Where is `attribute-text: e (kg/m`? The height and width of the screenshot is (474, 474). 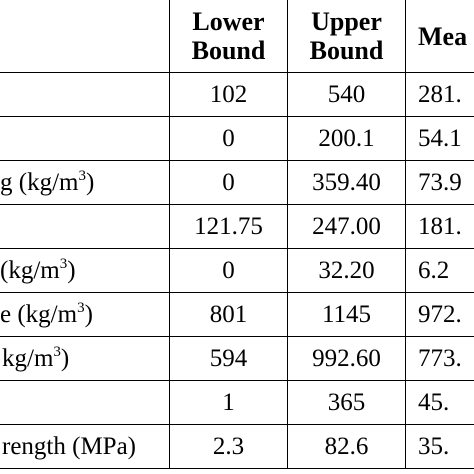 attribute-text: e (kg/m is located at coordinates (39, 314).